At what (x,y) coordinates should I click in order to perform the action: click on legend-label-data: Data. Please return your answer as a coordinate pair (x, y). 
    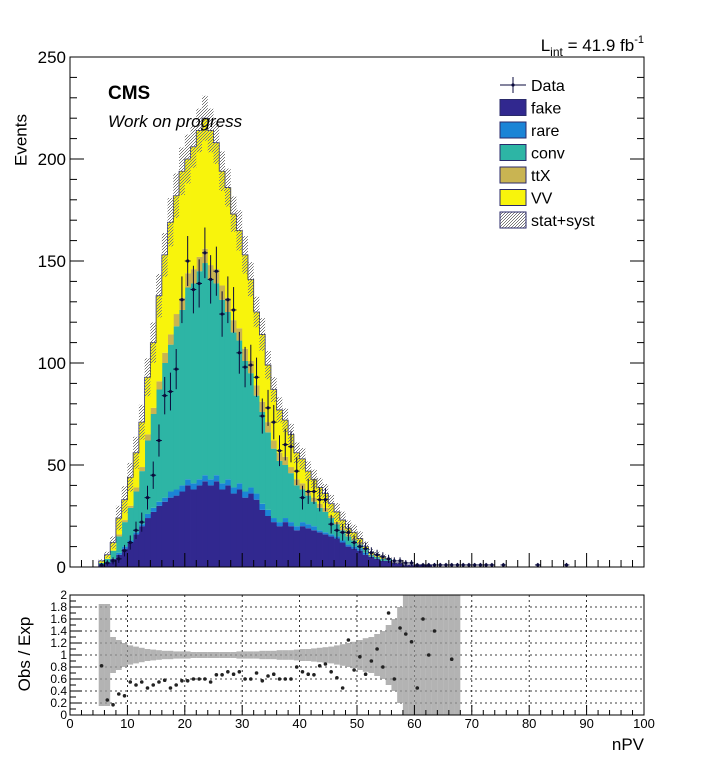
    Looking at the image, I should click on (548, 86).